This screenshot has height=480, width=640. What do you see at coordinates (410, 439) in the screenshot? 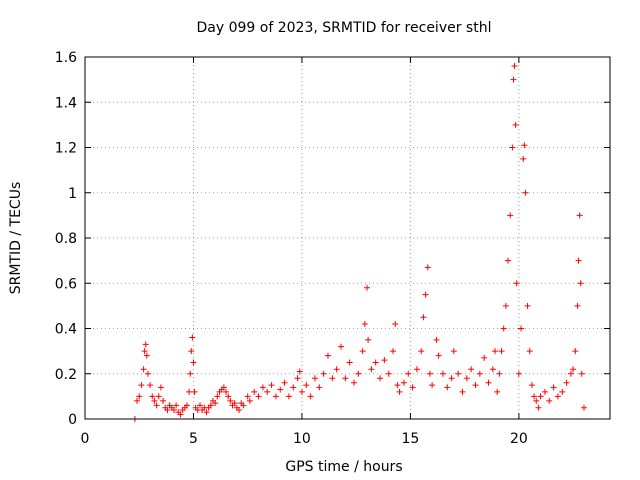
I see `x-tick-label: 15` at bounding box center [410, 439].